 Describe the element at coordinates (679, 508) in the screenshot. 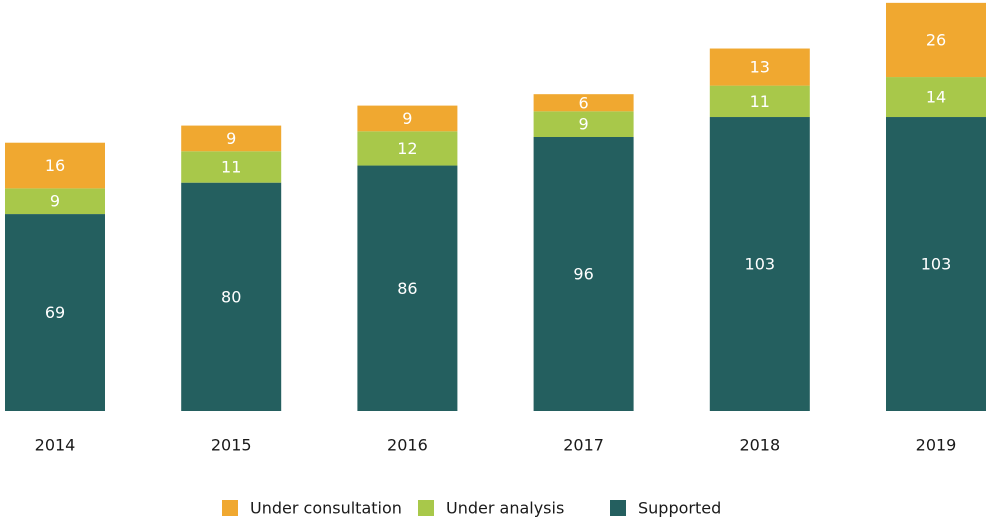

I see `legend-label: Supported` at that location.